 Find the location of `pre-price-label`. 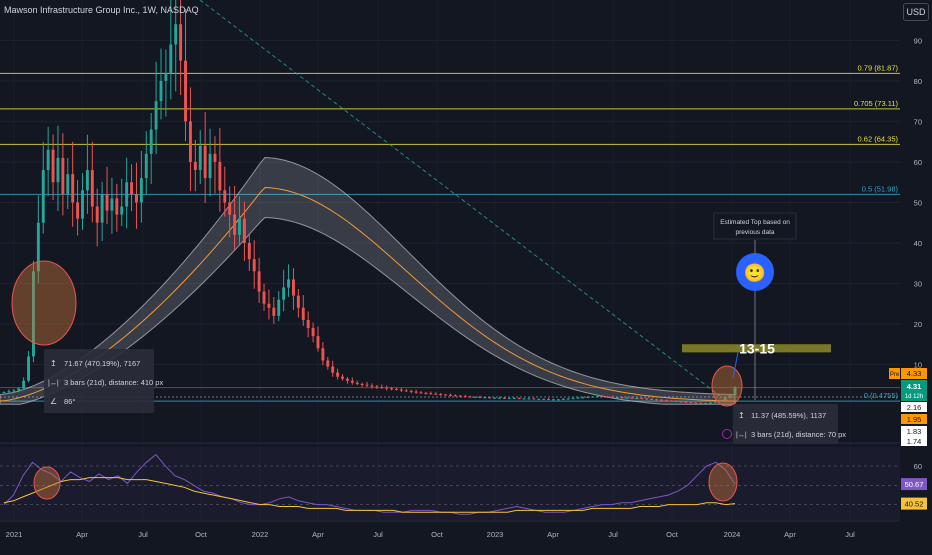

pre-price-label is located at coordinates (914, 373).